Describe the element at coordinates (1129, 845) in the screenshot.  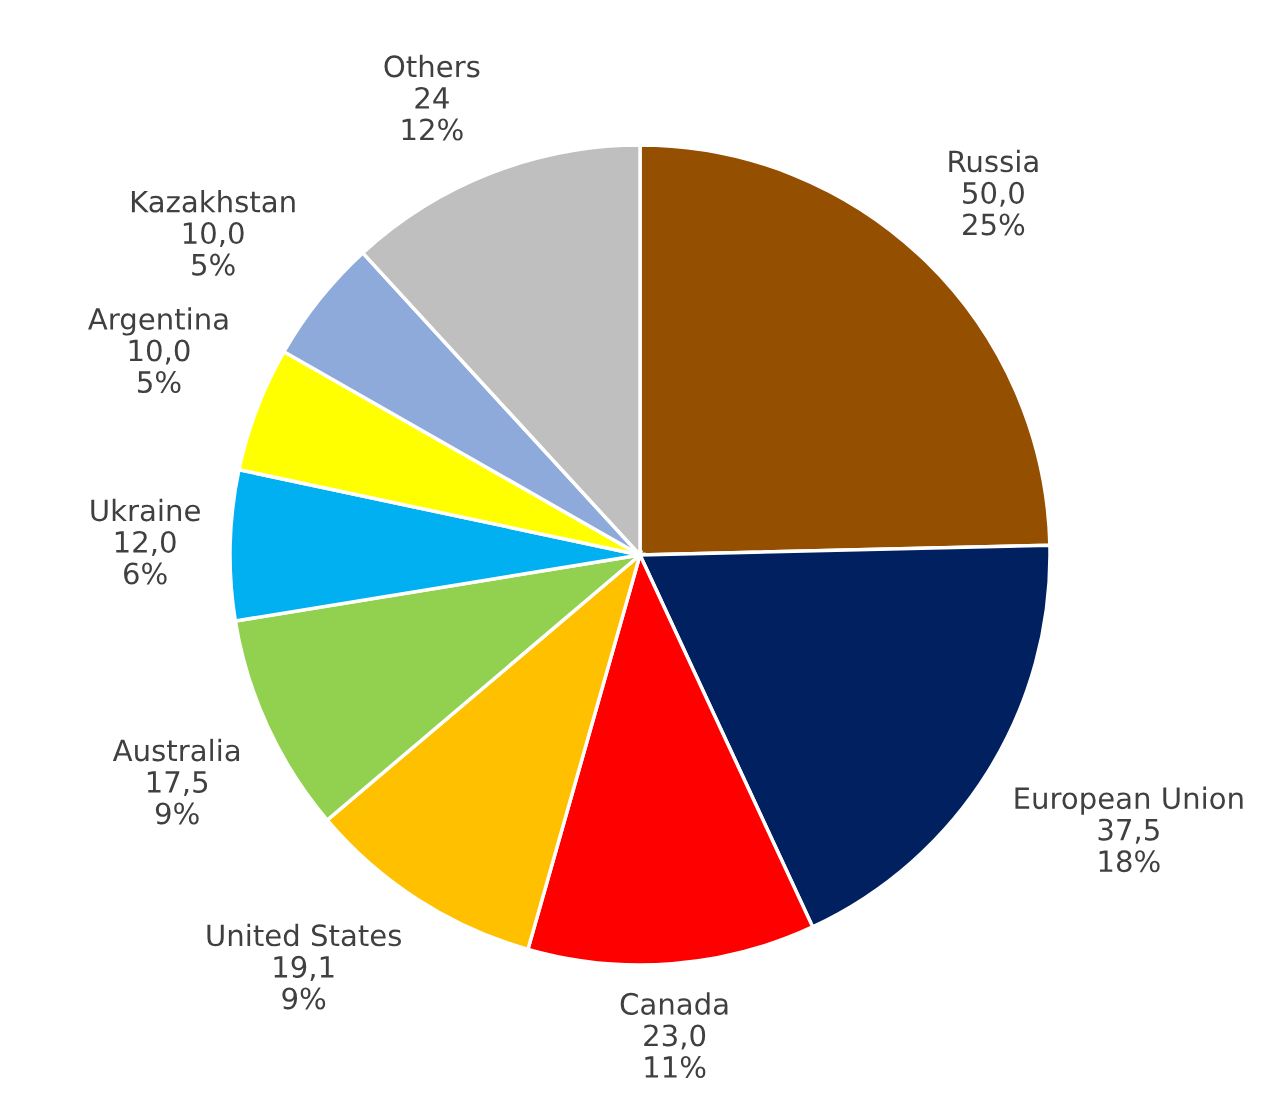
I see `data-label: 37,5 18%` at that location.